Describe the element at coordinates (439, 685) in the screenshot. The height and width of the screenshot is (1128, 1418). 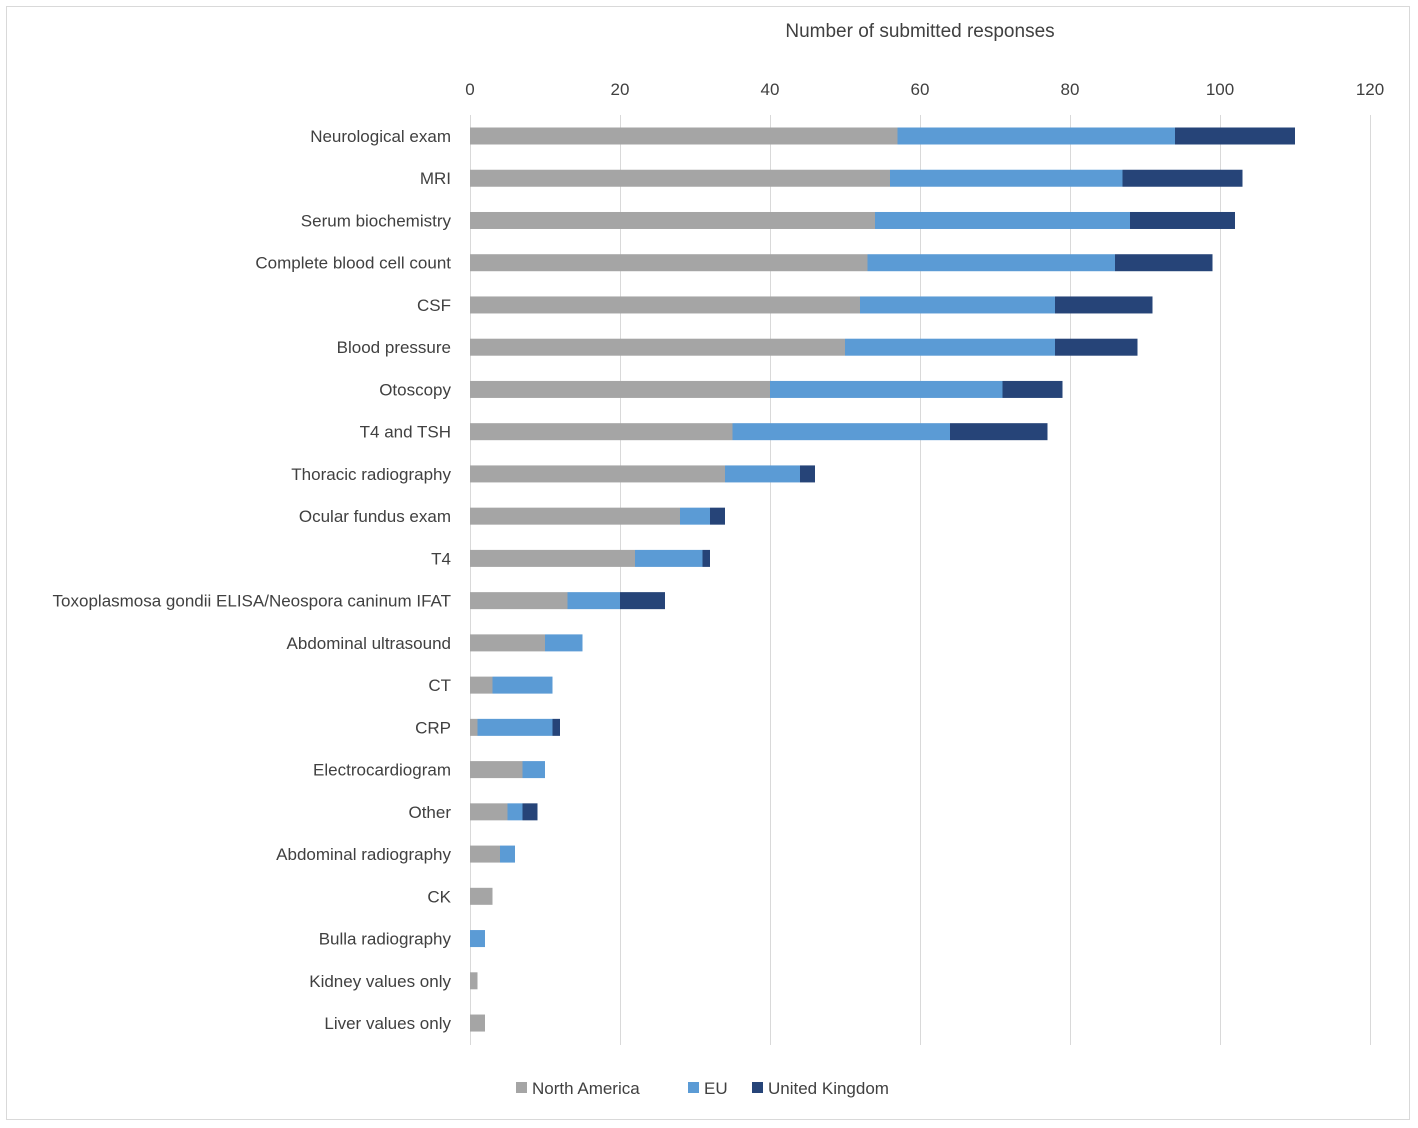
I see `category-label: CT` at that location.